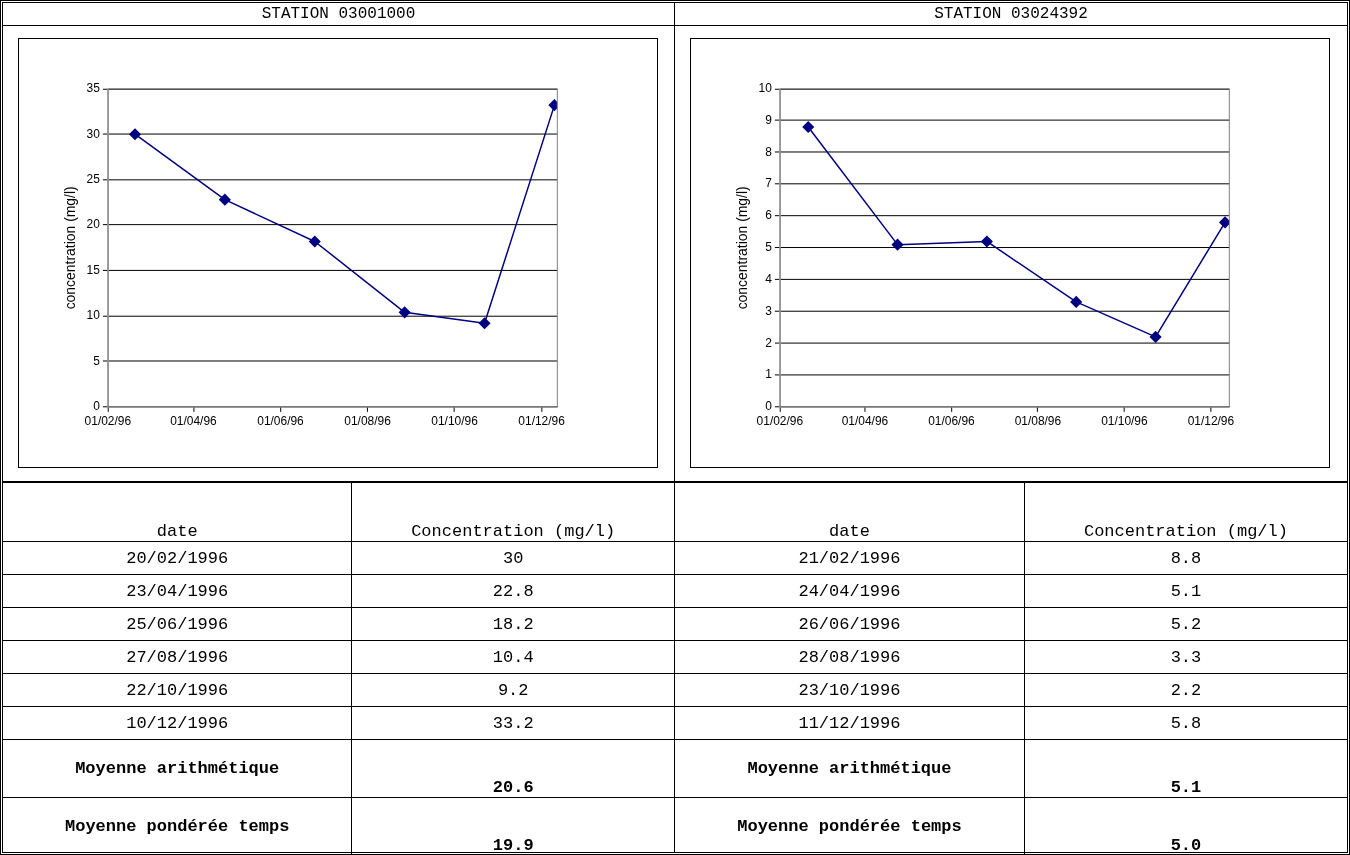 The width and height of the screenshot is (1350, 855). Describe the element at coordinates (177, 690) in the screenshot. I see `text: 22/10/1996` at that location.